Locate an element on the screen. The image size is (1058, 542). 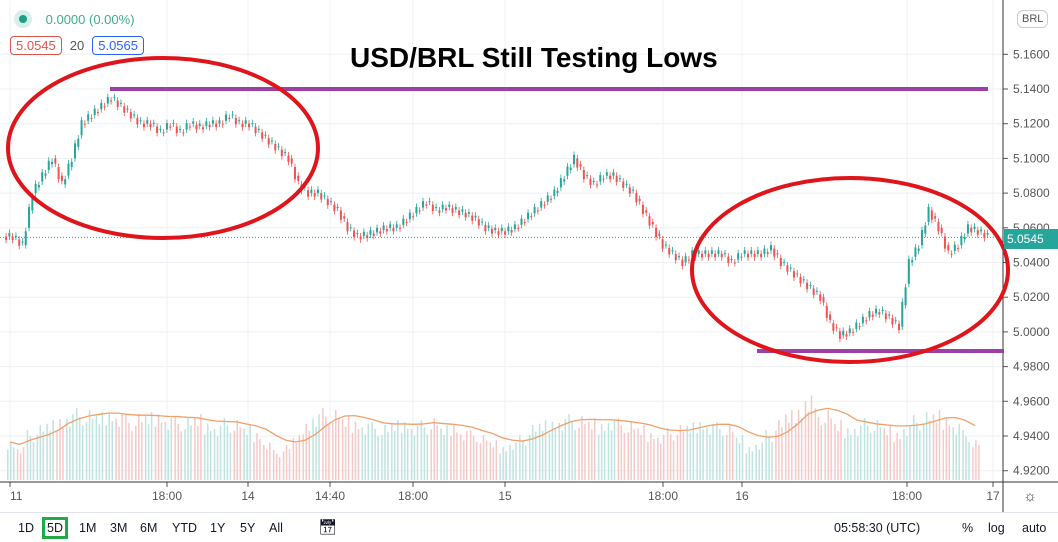
x-tick-label: 18:00 is located at coordinates (413, 496).